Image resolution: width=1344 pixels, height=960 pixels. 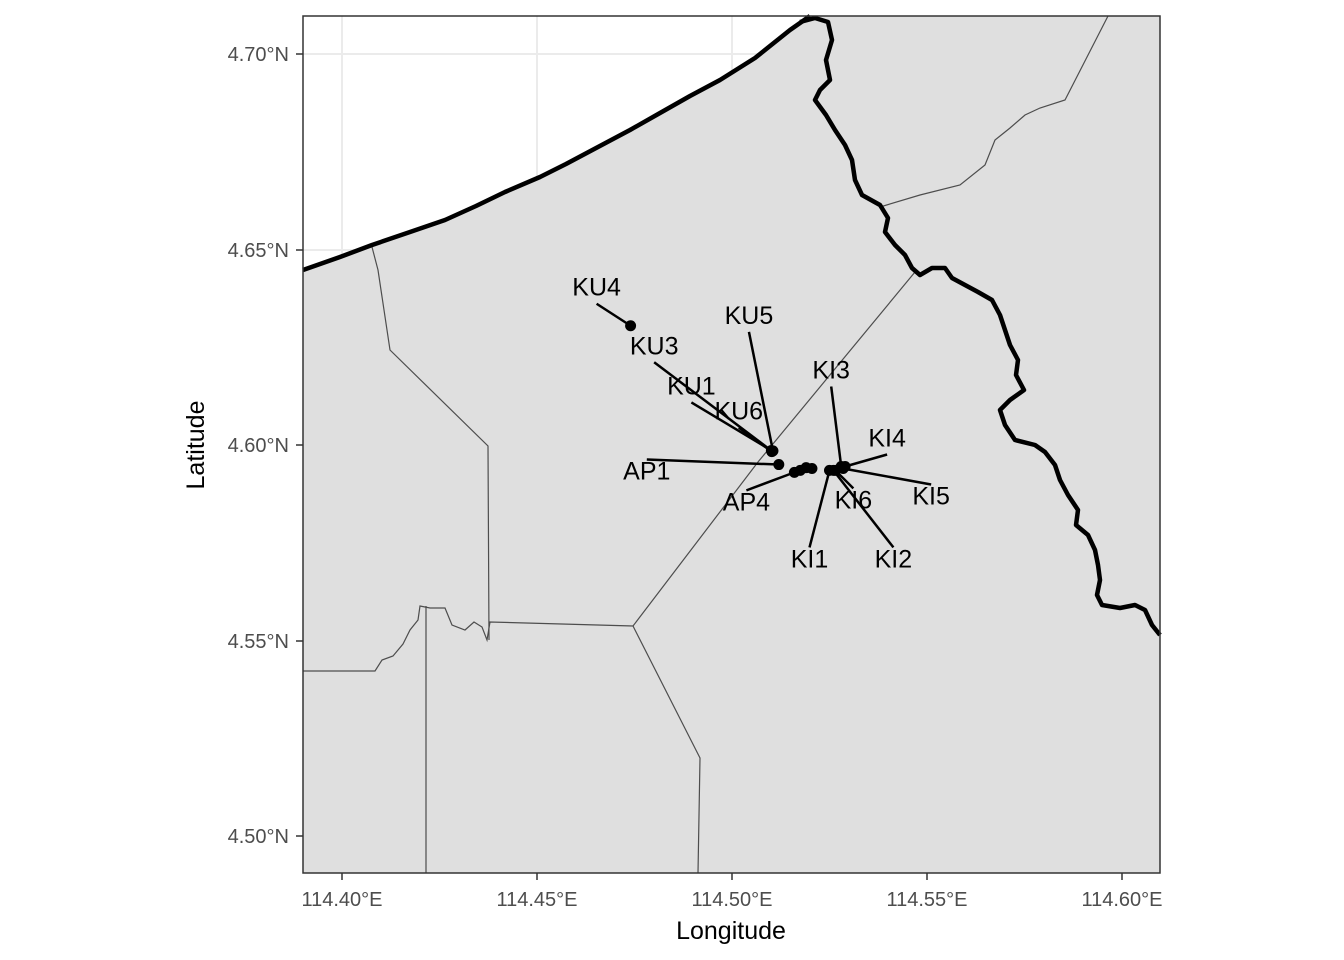 I want to click on site-label: KI5, so click(x=931, y=496).